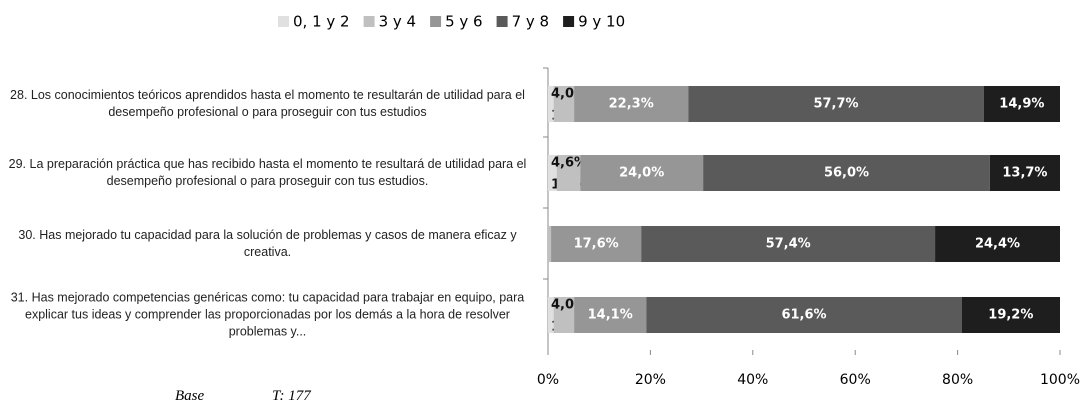 This screenshot has height=409, width=1085. Describe the element at coordinates (464, 22) in the screenshot. I see `legend-label: 5 y 6` at that location.